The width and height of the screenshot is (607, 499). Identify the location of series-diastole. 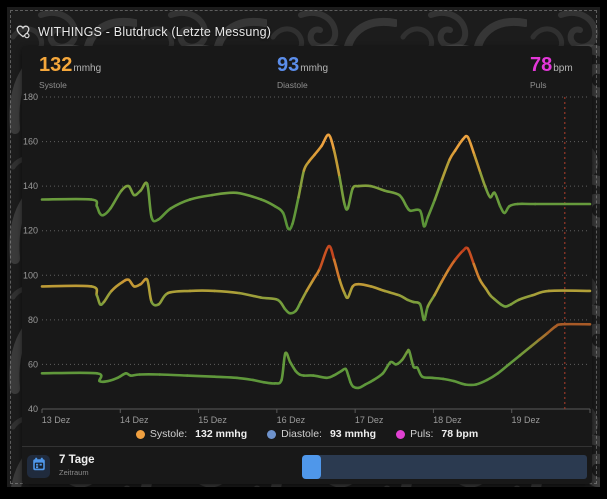
(316, 283).